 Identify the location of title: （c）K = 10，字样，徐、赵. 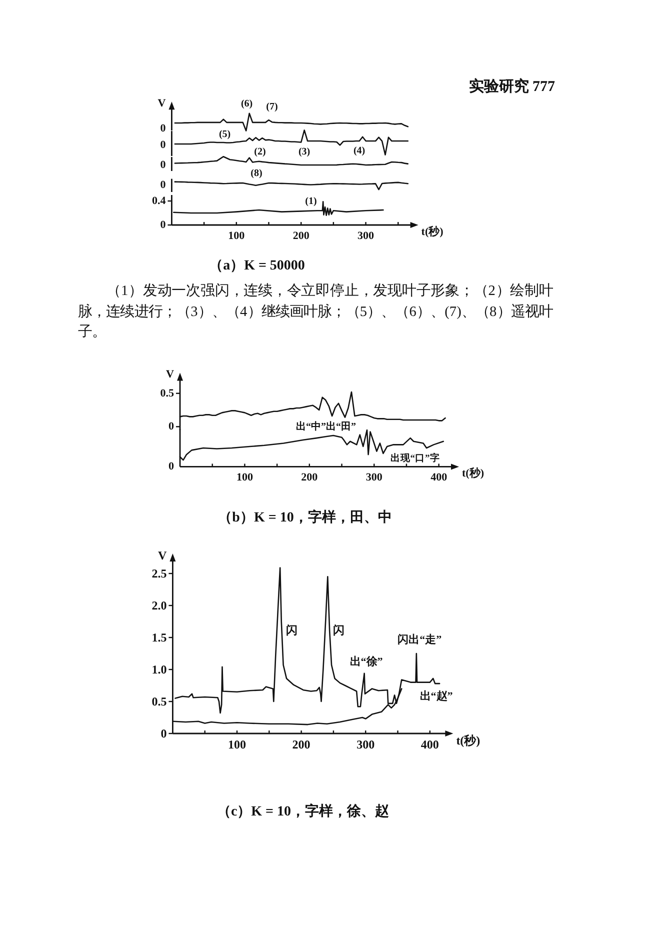
(303, 812).